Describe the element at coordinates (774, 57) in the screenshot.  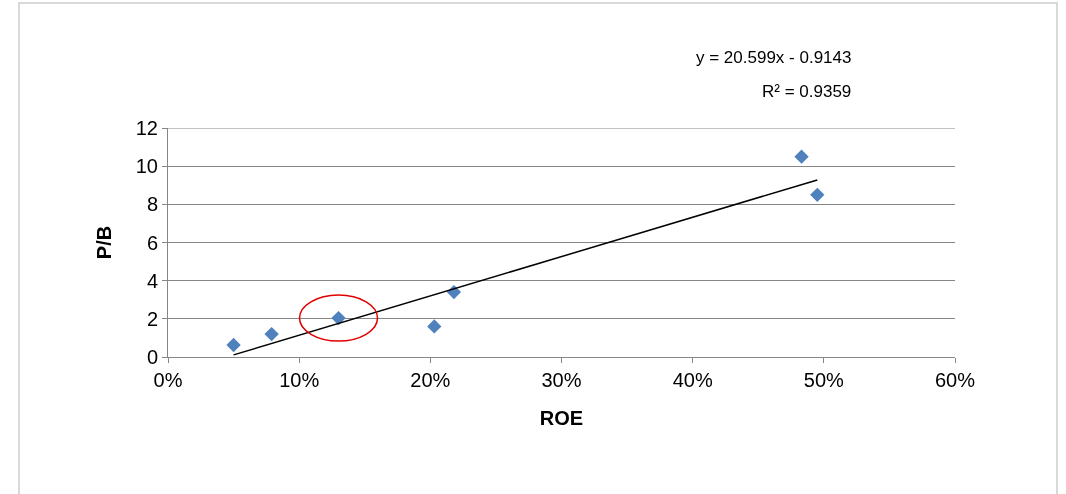
I see `text: y = 20.599x - 0.9143` at that location.